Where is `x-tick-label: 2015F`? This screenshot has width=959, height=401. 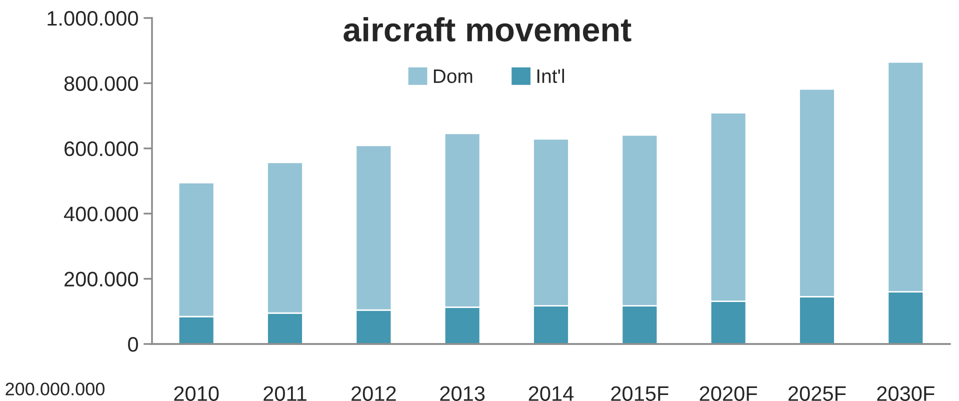 x-tick-label: 2015F is located at coordinates (639, 393).